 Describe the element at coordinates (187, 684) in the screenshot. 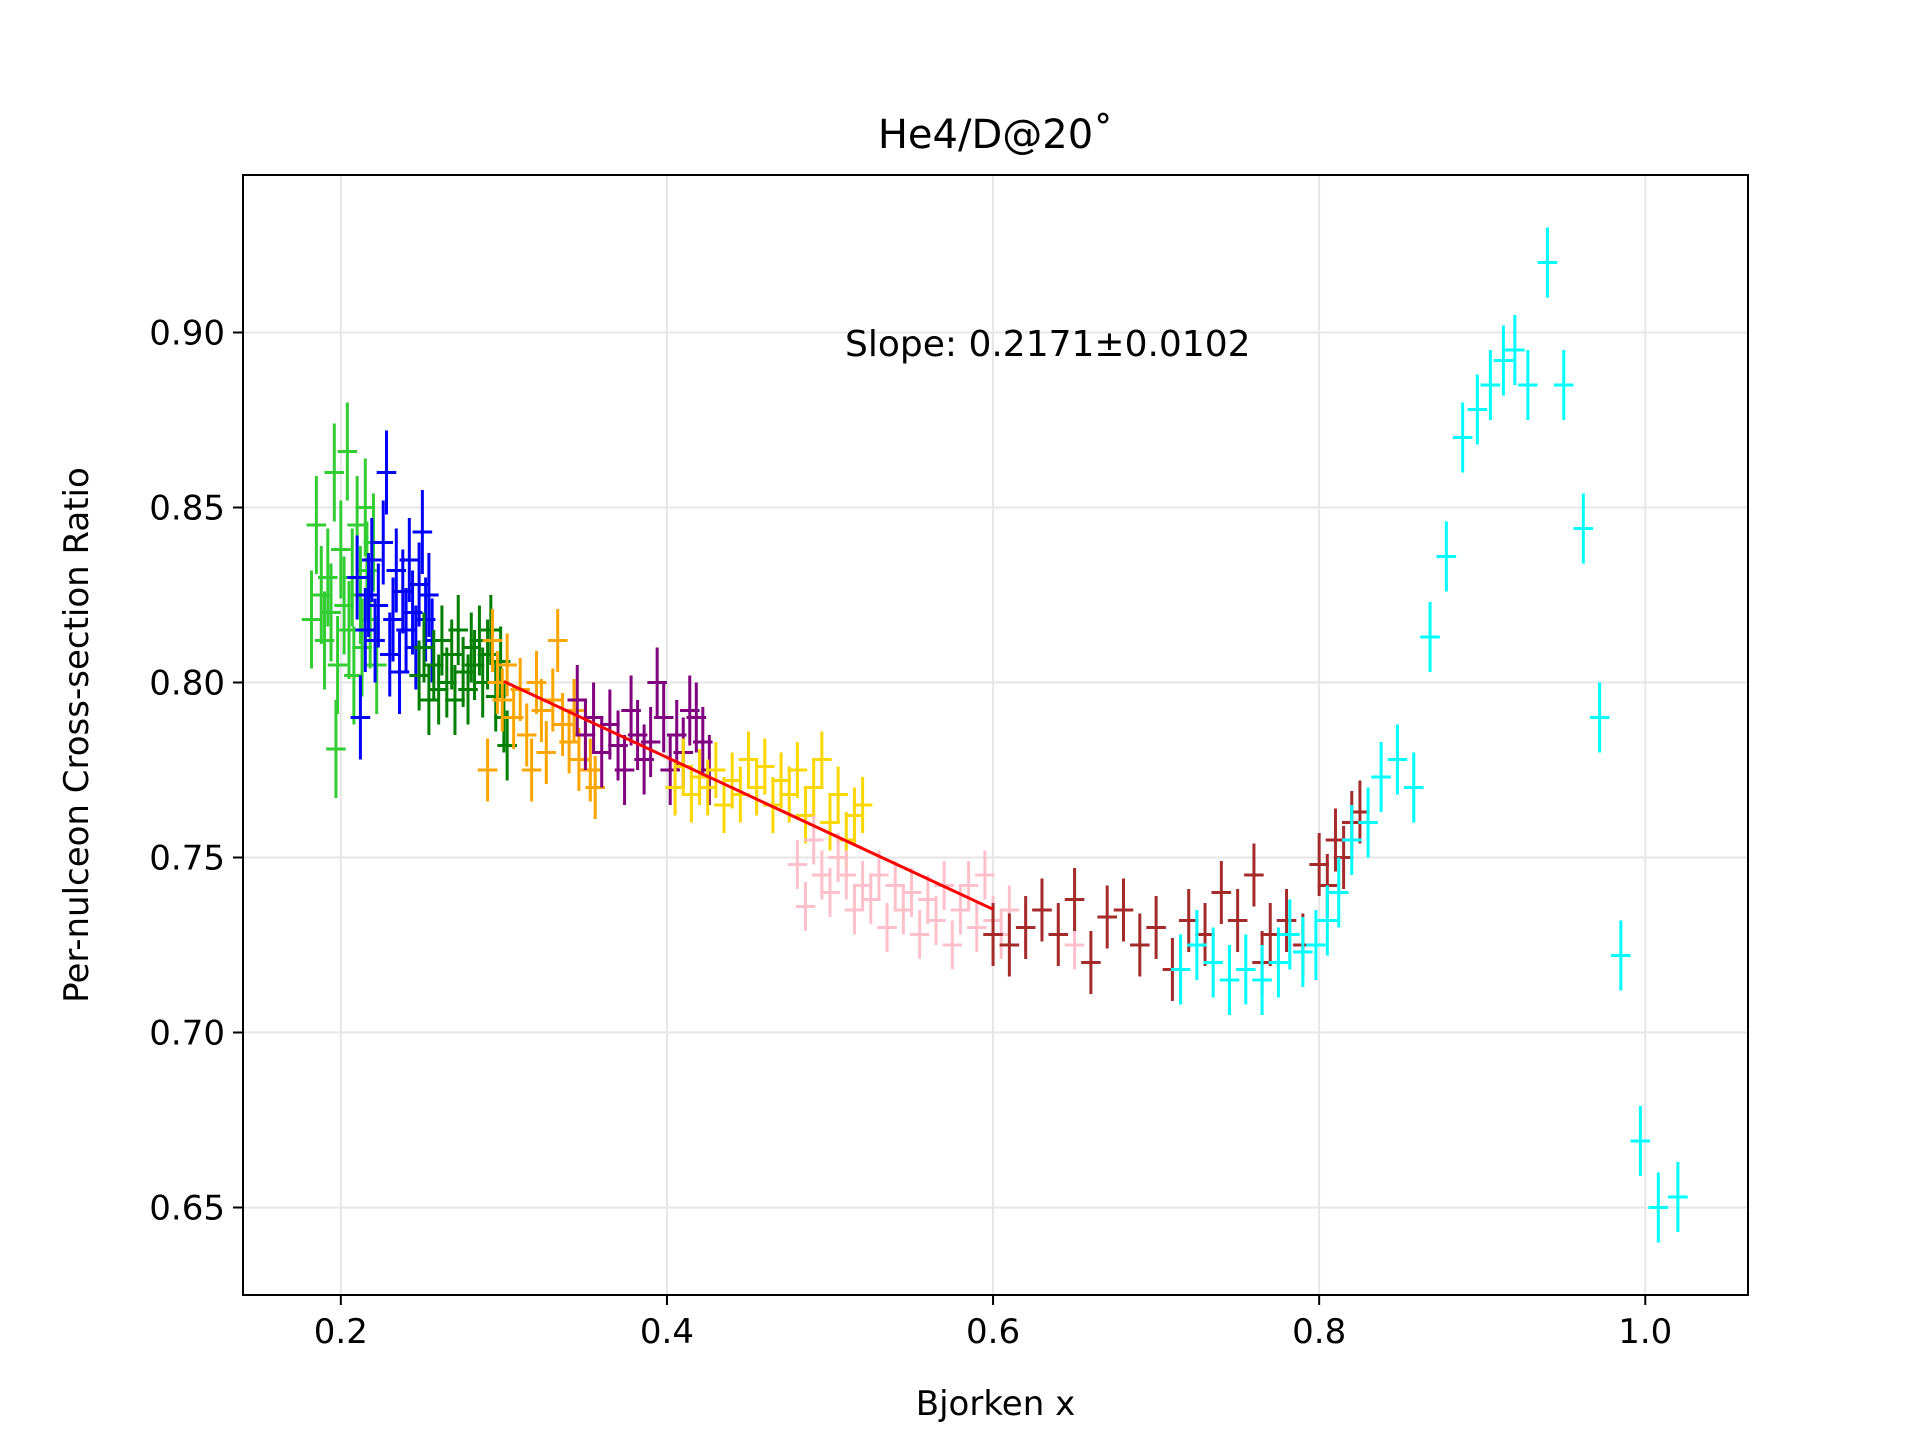

I see `y-tick-label: 0.80` at that location.